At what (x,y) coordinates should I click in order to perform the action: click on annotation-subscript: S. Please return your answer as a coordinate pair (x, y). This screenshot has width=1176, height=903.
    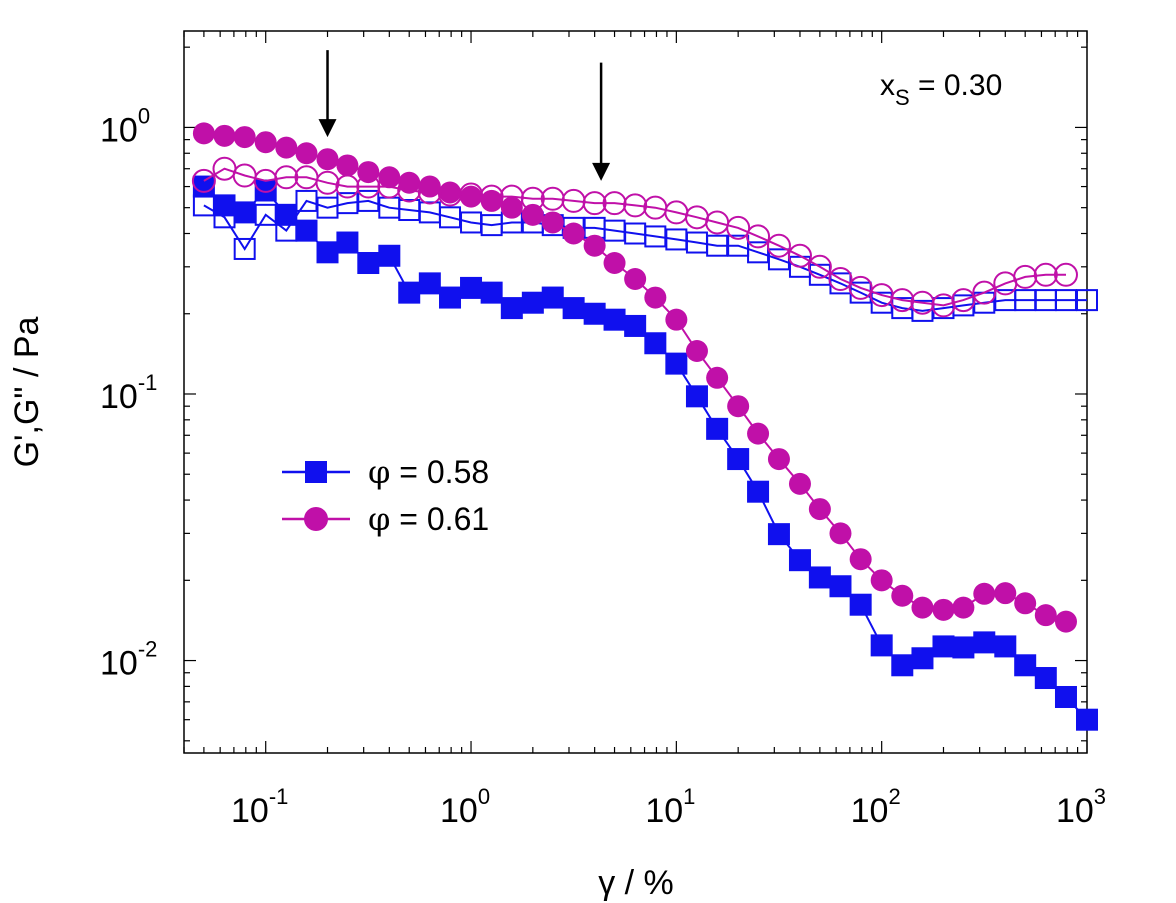
    Looking at the image, I should click on (902, 97).